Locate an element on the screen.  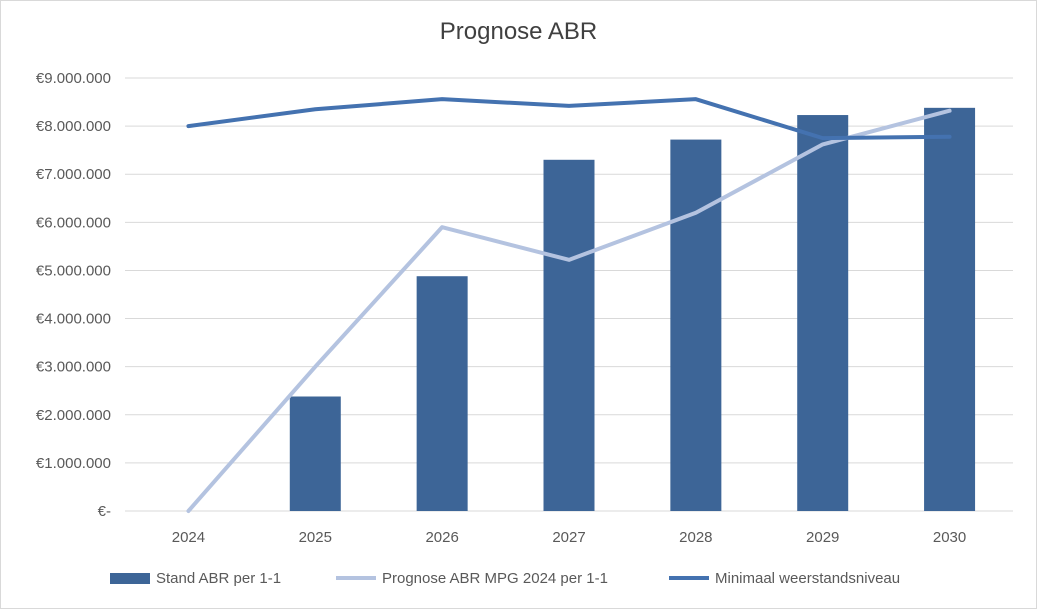
legend-swatch-prognose is located at coordinates (356, 578).